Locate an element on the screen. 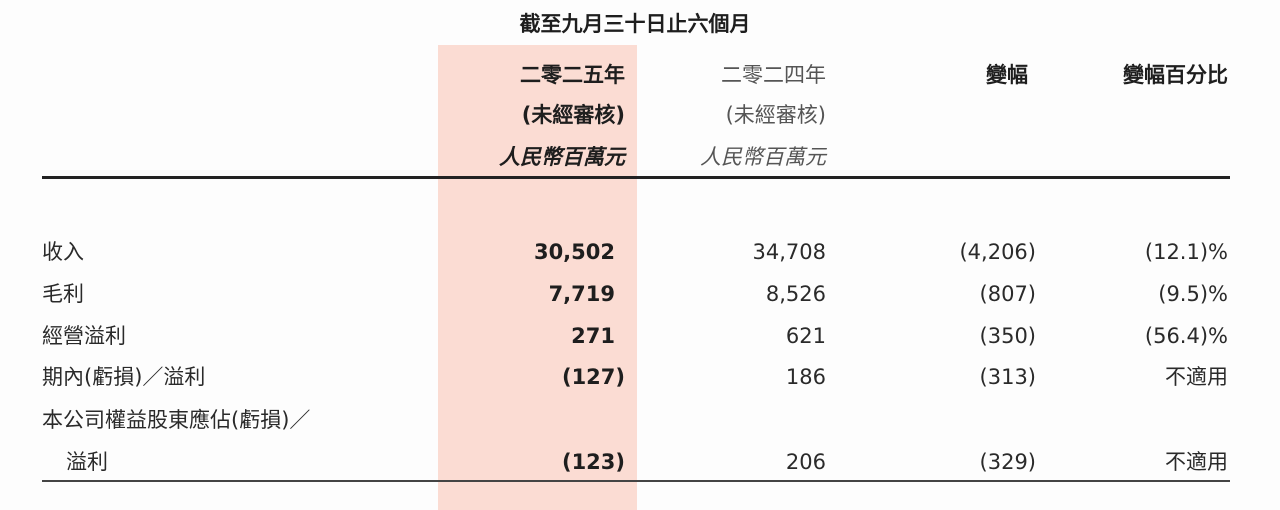  value-2025: 271 is located at coordinates (593, 336).